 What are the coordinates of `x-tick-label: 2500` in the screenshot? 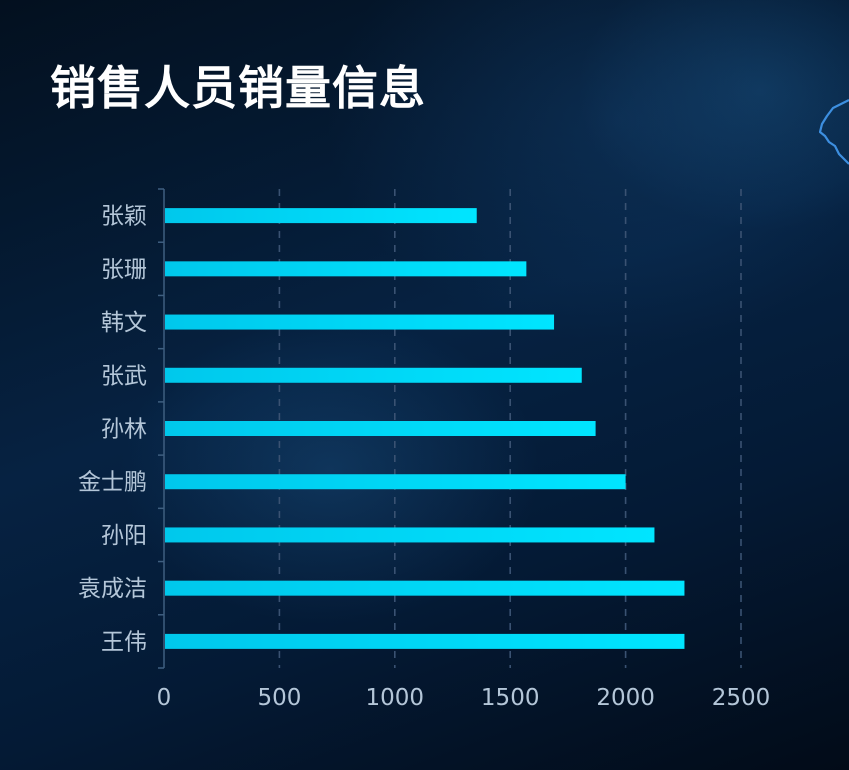 It's located at (741, 698).